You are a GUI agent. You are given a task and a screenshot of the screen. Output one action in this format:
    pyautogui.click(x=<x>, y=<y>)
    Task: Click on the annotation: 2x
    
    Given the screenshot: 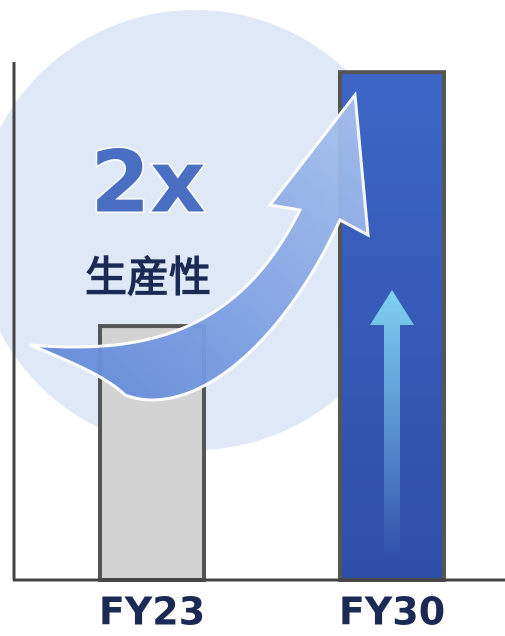 What is the action you would take?
    pyautogui.click(x=147, y=182)
    